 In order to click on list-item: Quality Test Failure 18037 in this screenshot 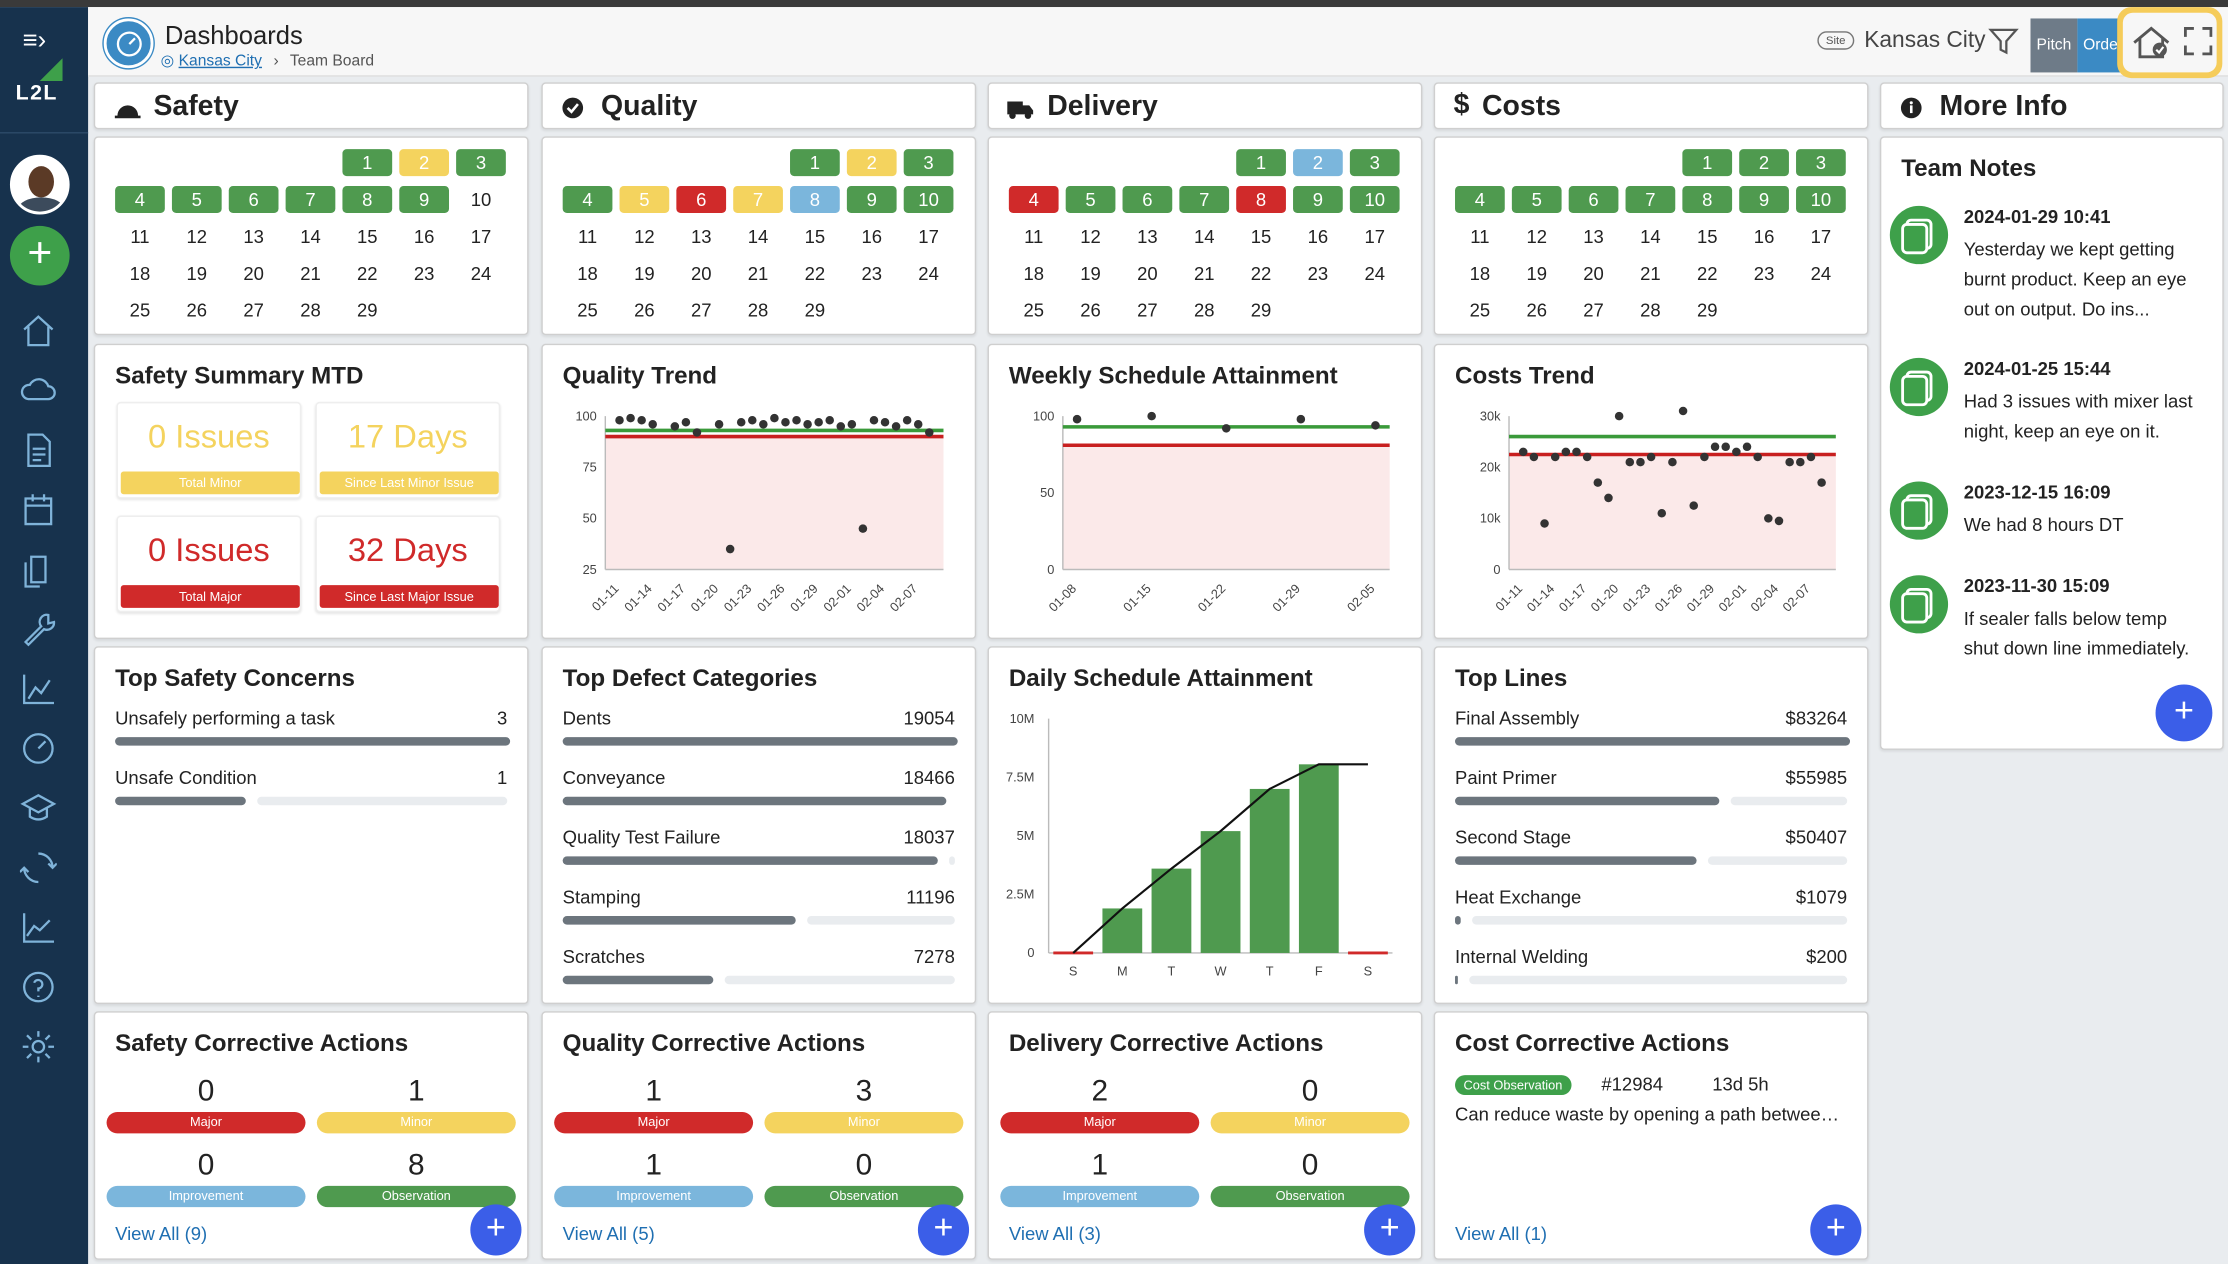, I will do `click(758, 848)`.